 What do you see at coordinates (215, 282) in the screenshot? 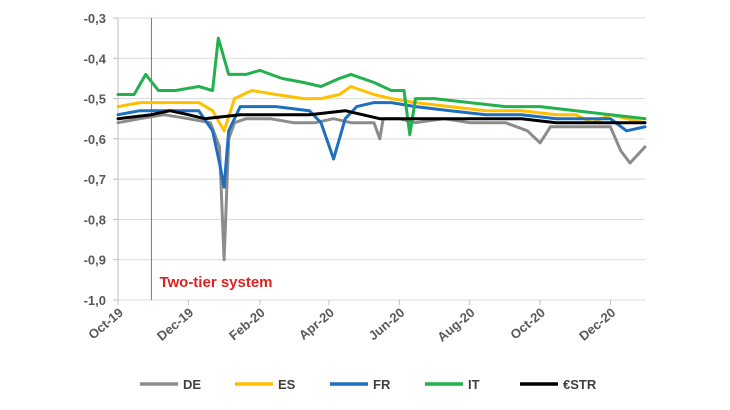
I see `two-tier-annotation: Two-tier system` at bounding box center [215, 282].